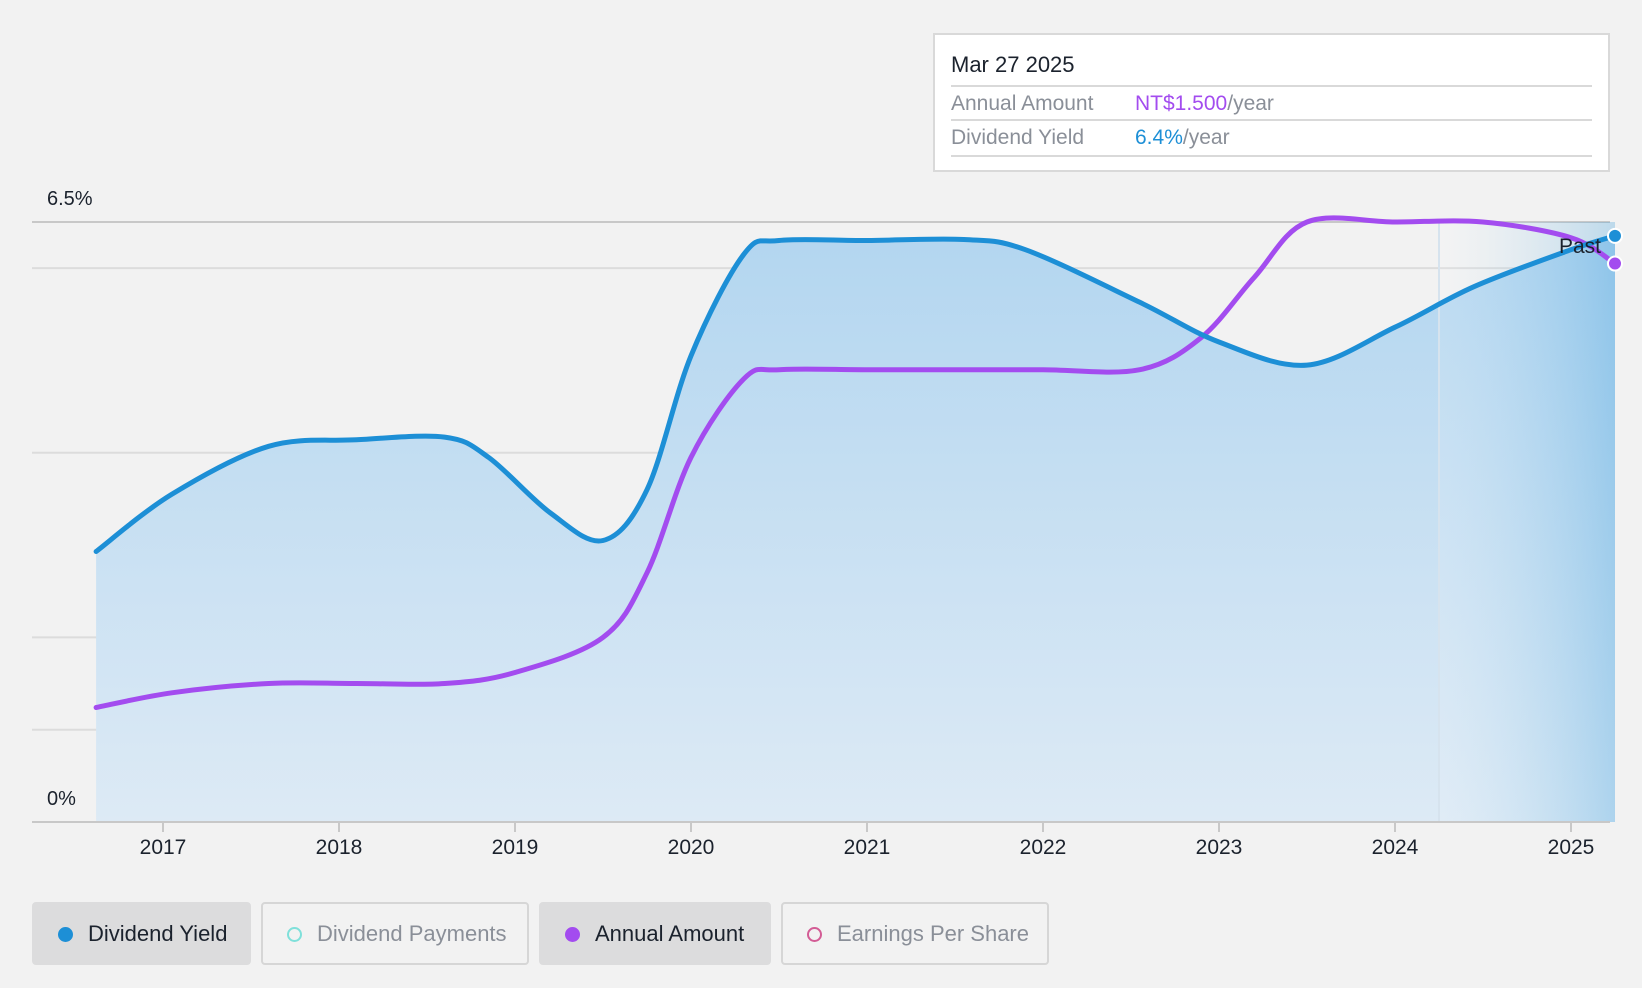  What do you see at coordinates (1181, 103) in the screenshot?
I see `tooltip-value-annual-amount: NT$1.500` at bounding box center [1181, 103].